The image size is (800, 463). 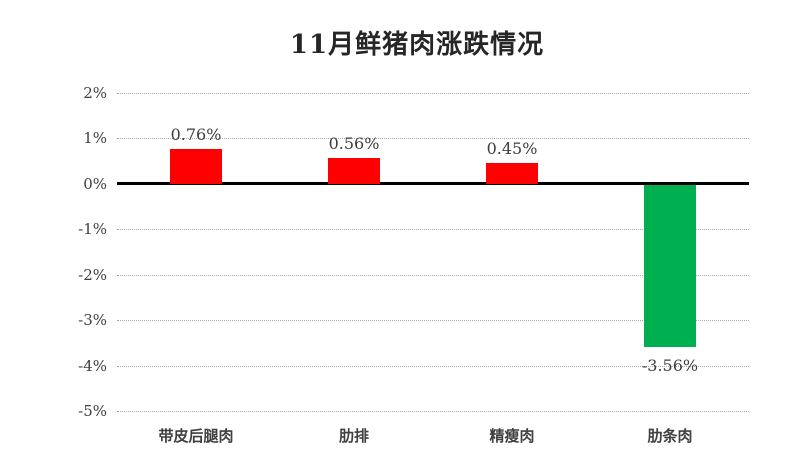 I want to click on bar-value-label: 0.76%, so click(x=196, y=135).